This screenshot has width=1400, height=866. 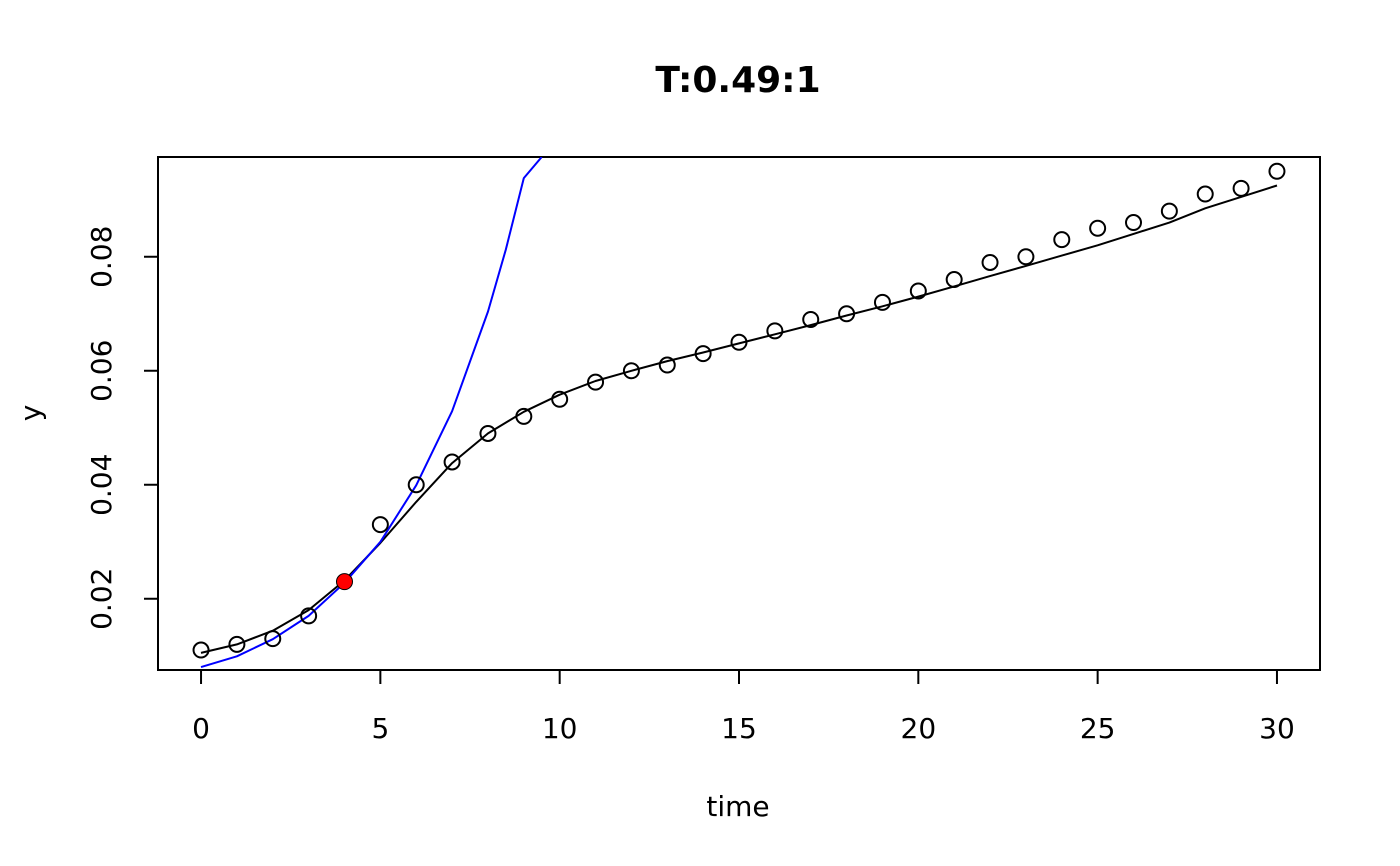 I want to click on y-tick-label: 0.02, so click(x=101, y=599).